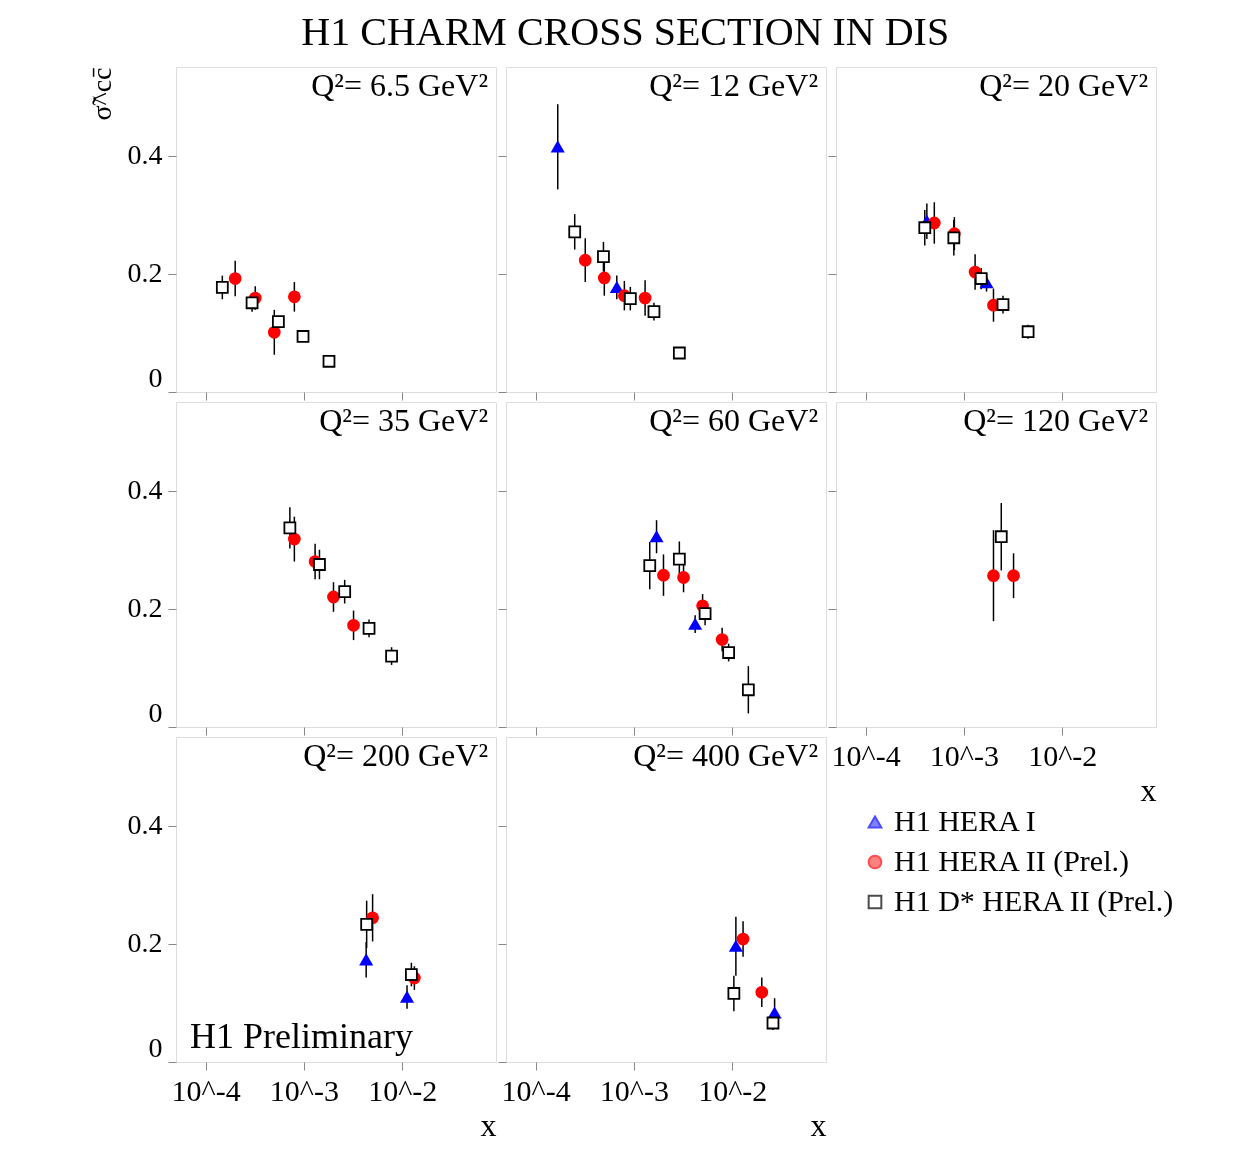  Describe the element at coordinates (725, 755) in the screenshot. I see `chart-subtitle: Q²= 400 GeV²` at that location.